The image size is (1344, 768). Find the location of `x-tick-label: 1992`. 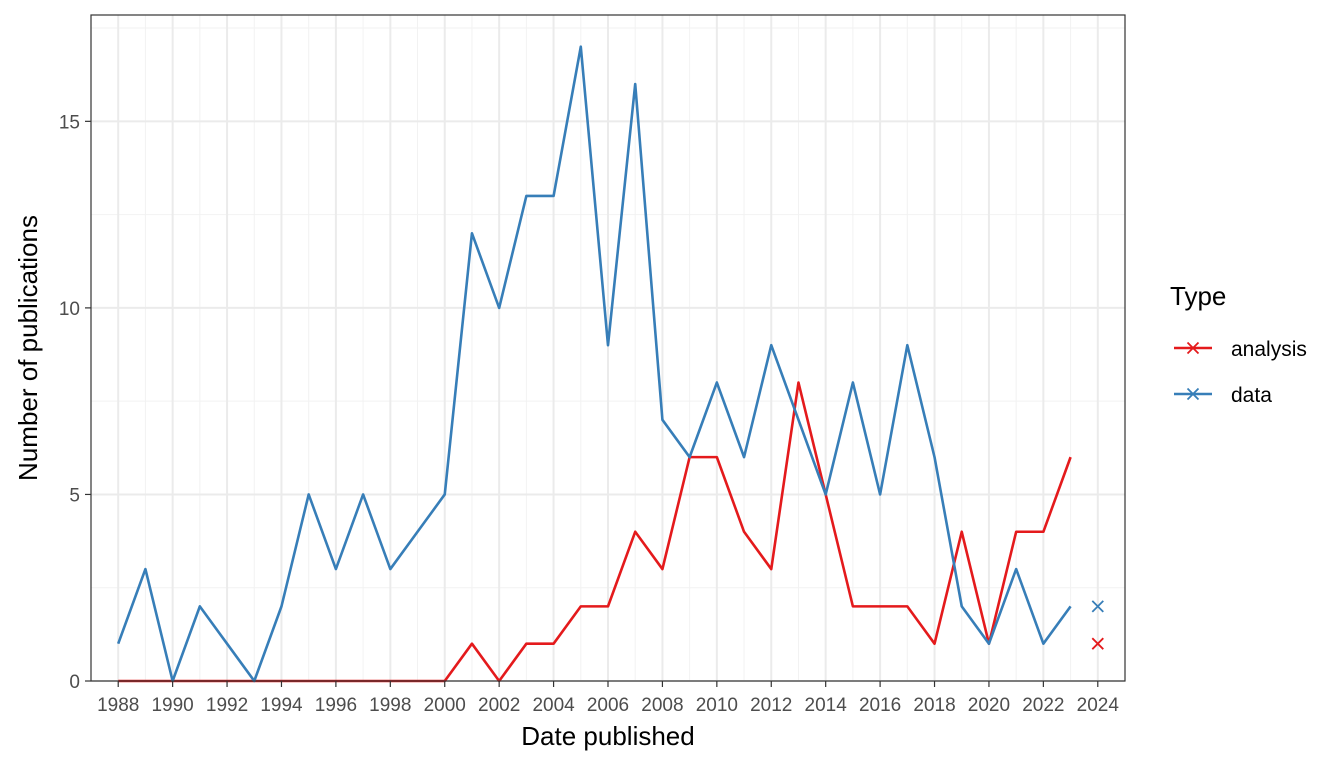

x-tick-label: 1992 is located at coordinates (227, 705).